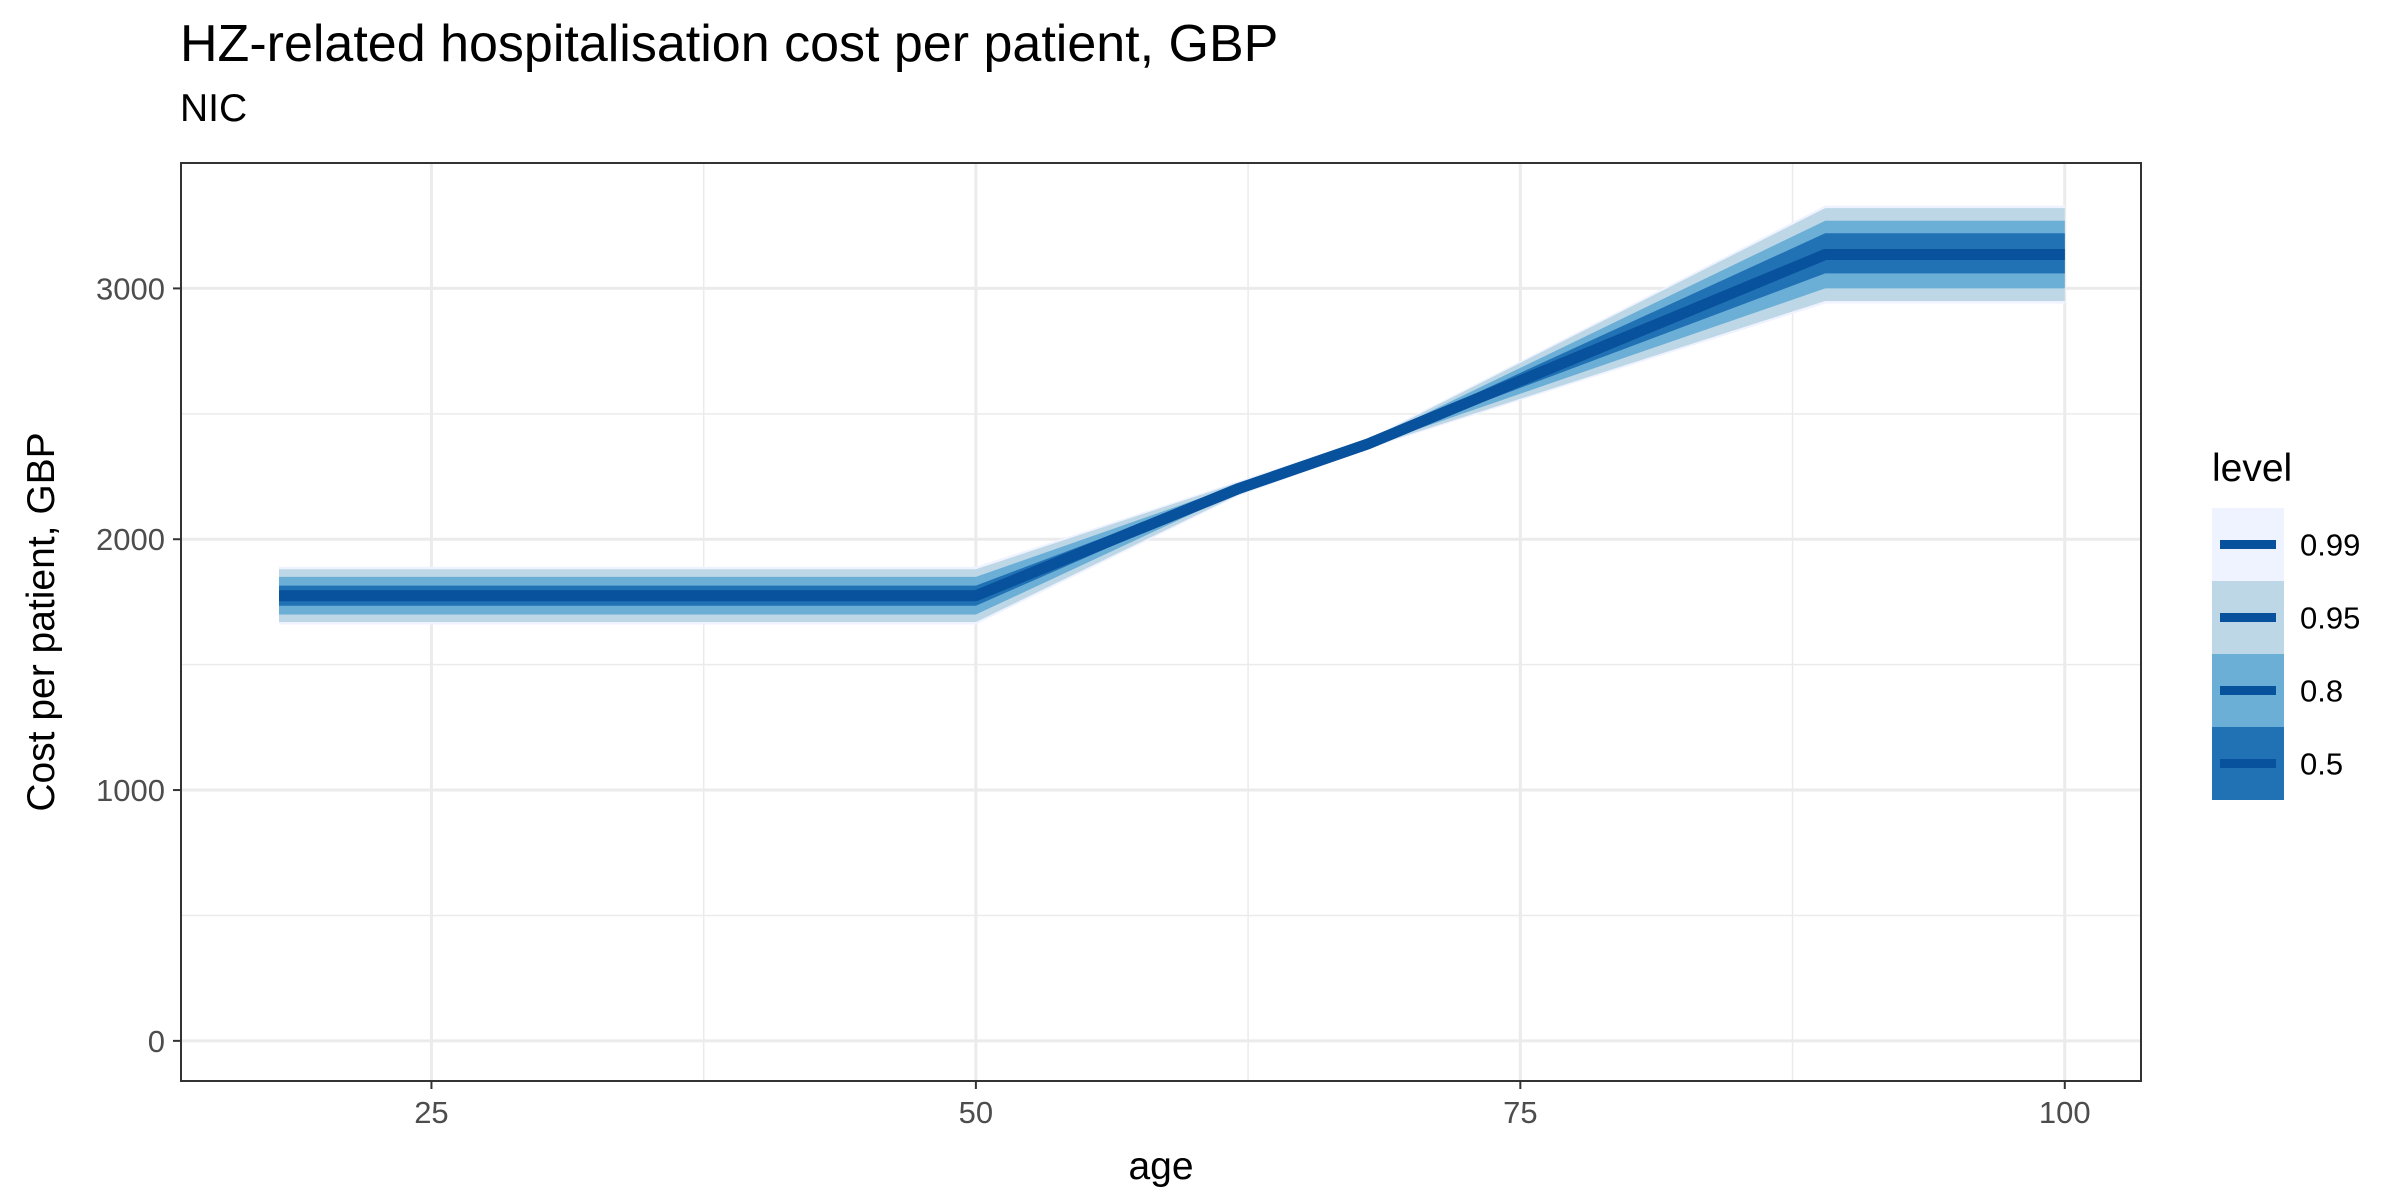 The image size is (2400, 1200). I want to click on x-axis-title: age, so click(1160, 1166).